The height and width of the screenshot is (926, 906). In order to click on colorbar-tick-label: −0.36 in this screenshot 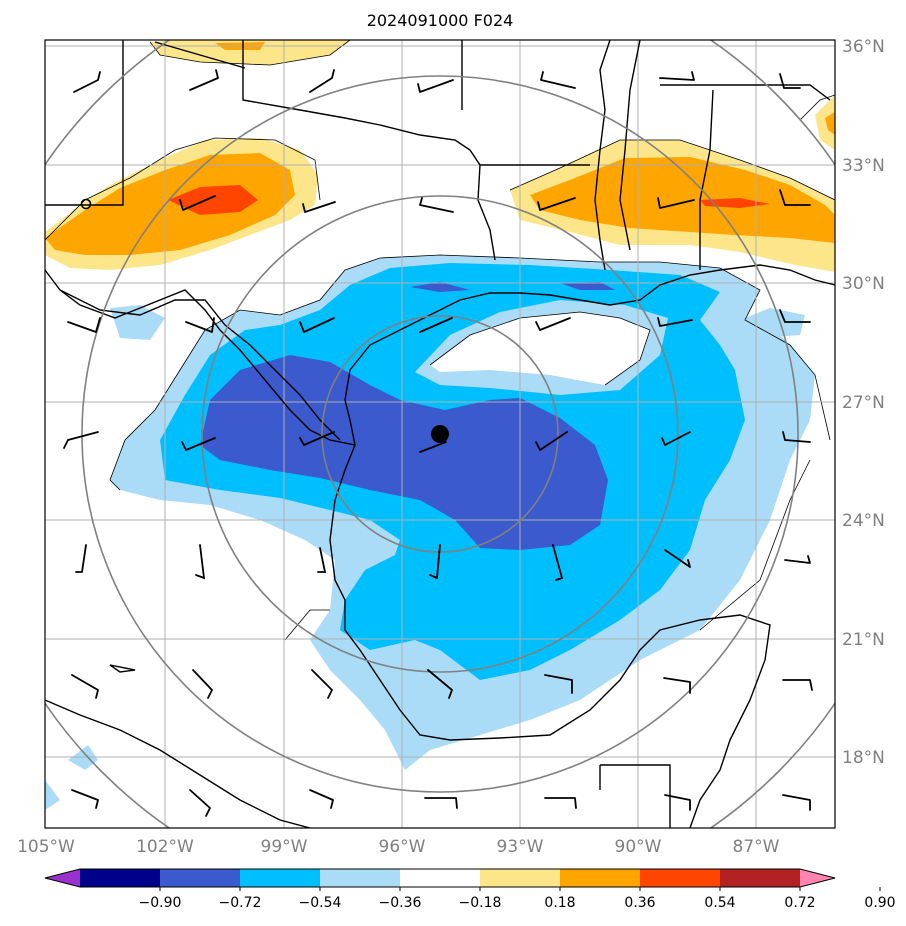, I will do `click(400, 903)`.